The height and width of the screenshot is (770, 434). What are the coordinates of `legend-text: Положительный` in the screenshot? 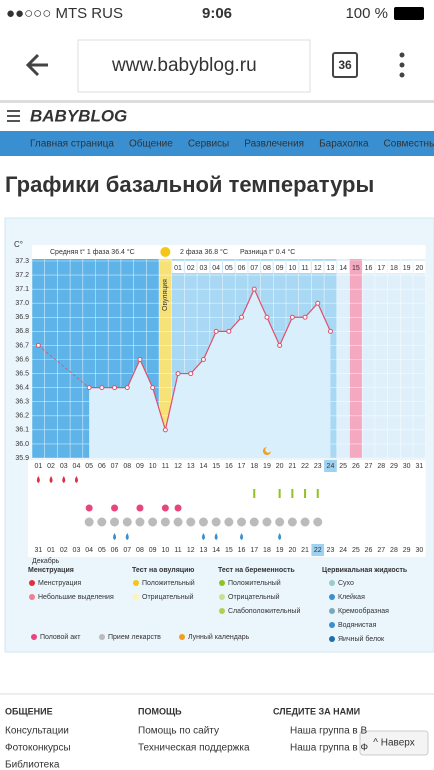 It's located at (254, 583).